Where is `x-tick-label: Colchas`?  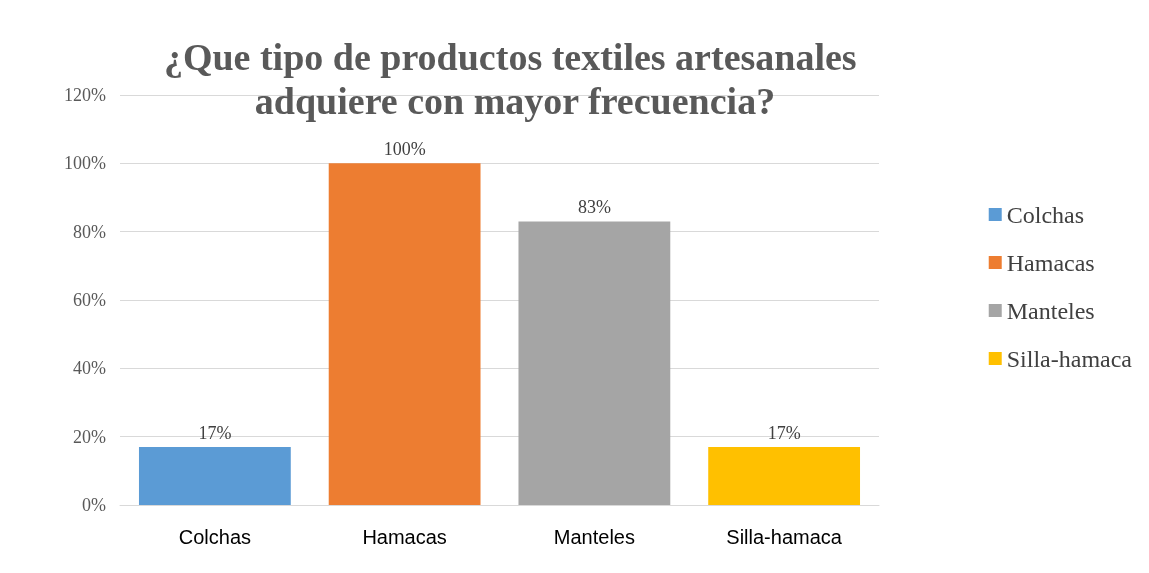 x-tick-label: Colchas is located at coordinates (215, 537).